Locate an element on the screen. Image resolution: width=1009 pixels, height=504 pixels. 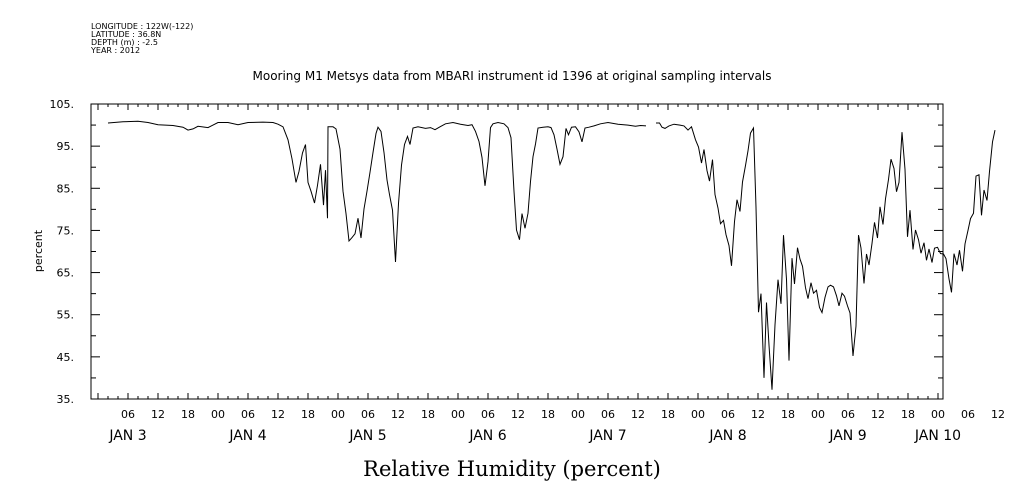
y-tick-label: 85. is located at coordinates (66, 188).